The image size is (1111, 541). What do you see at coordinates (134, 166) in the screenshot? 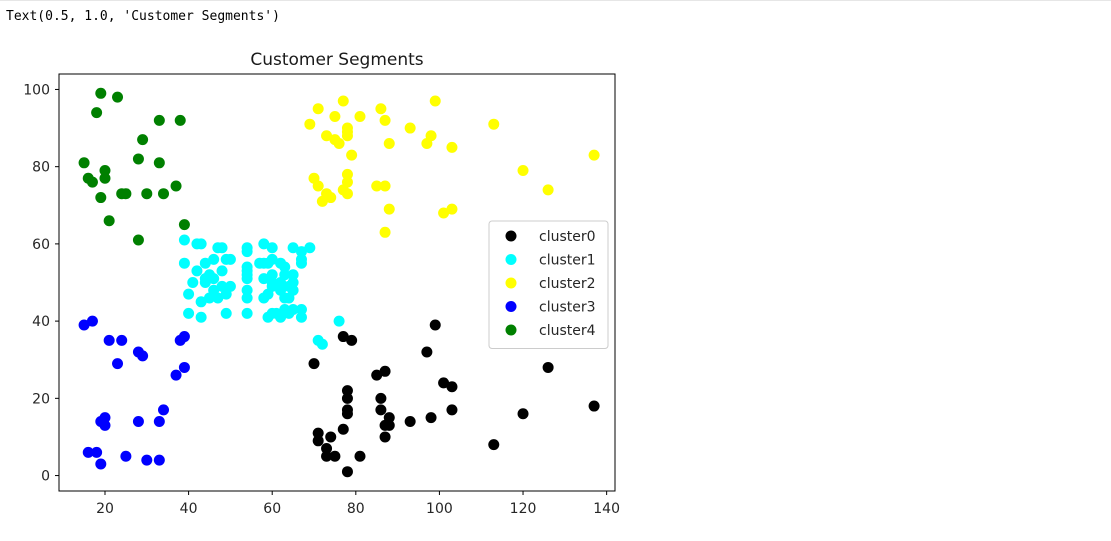
I see `cluster4-series` at bounding box center [134, 166].